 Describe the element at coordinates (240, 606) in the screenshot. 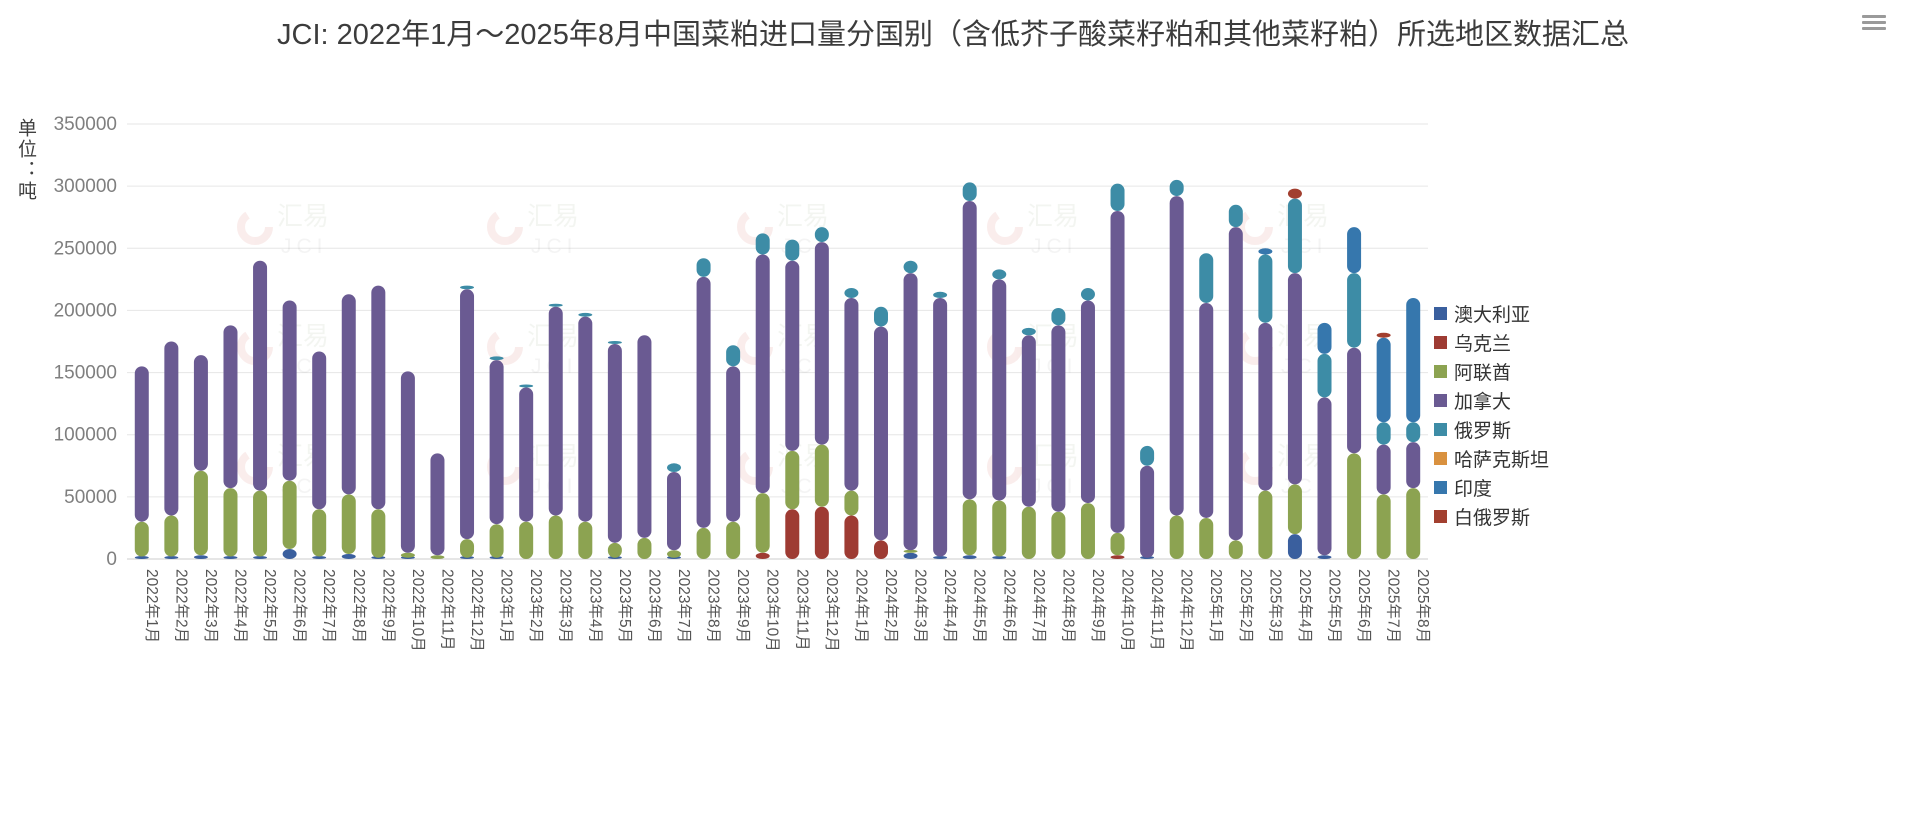

I see `x-axis-tick-label: 2022年4月` at that location.